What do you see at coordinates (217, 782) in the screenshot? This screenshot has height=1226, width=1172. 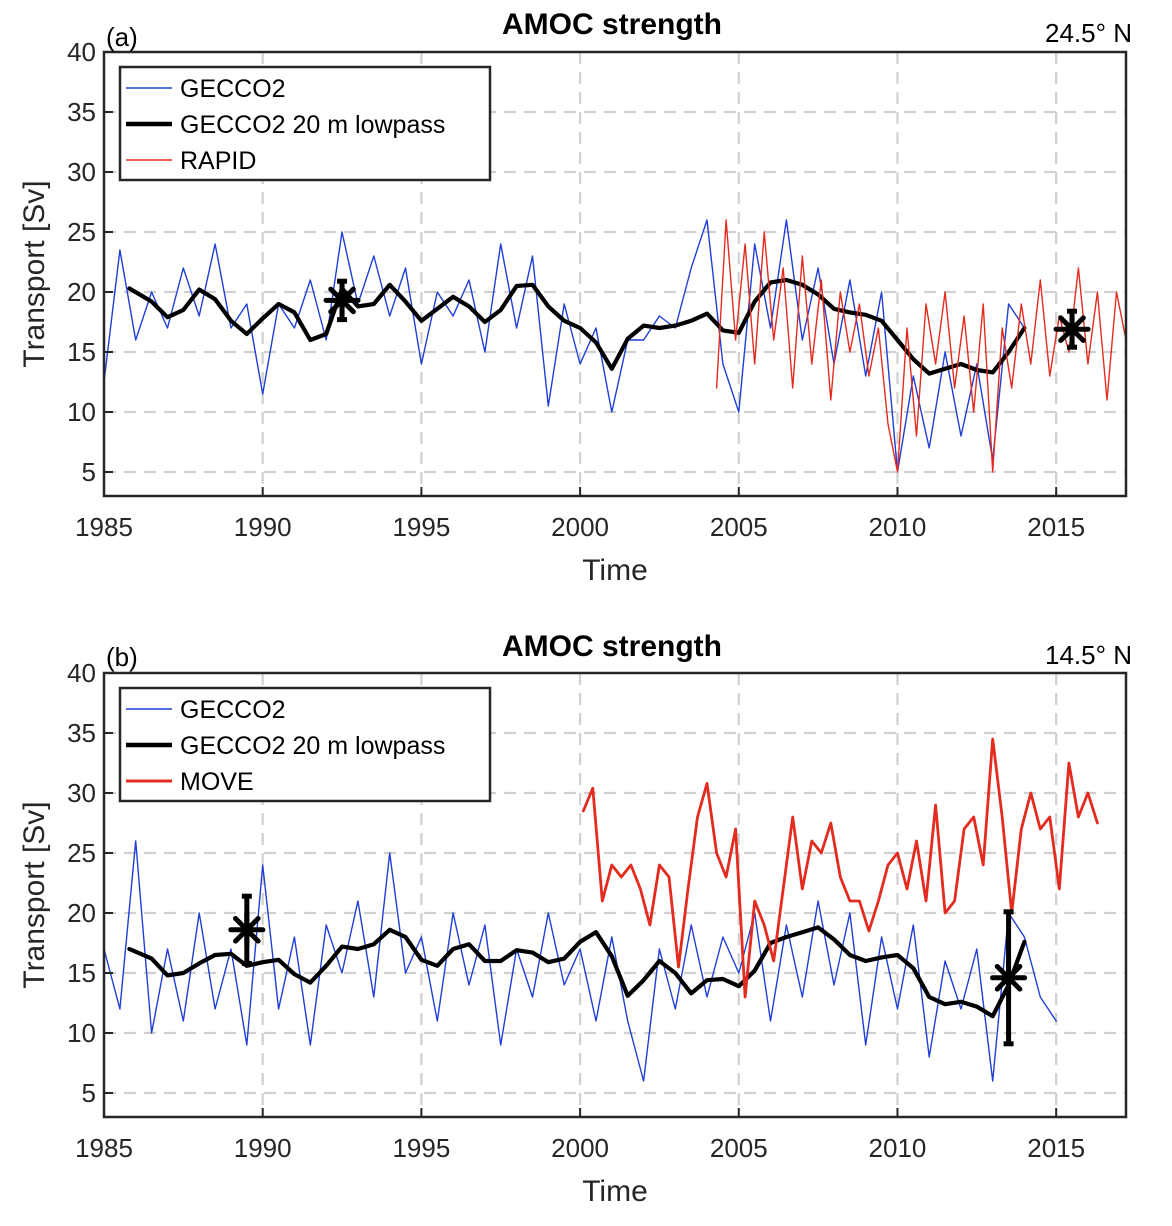 I see `legend-entry-observations: MOVE` at bounding box center [217, 782].